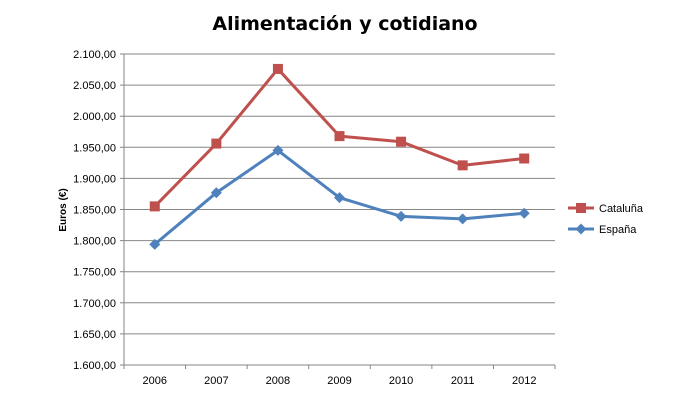 This screenshot has height=400, width=700. Describe the element at coordinates (216, 381) in the screenshot. I see `x-tick-label: 2007` at that location.